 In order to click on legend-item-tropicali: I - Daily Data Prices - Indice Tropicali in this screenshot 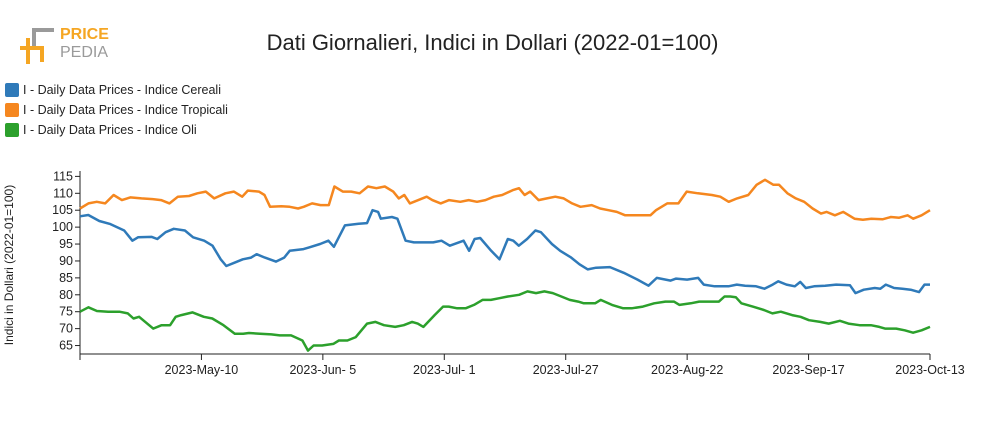, I will do `click(116, 110)`.